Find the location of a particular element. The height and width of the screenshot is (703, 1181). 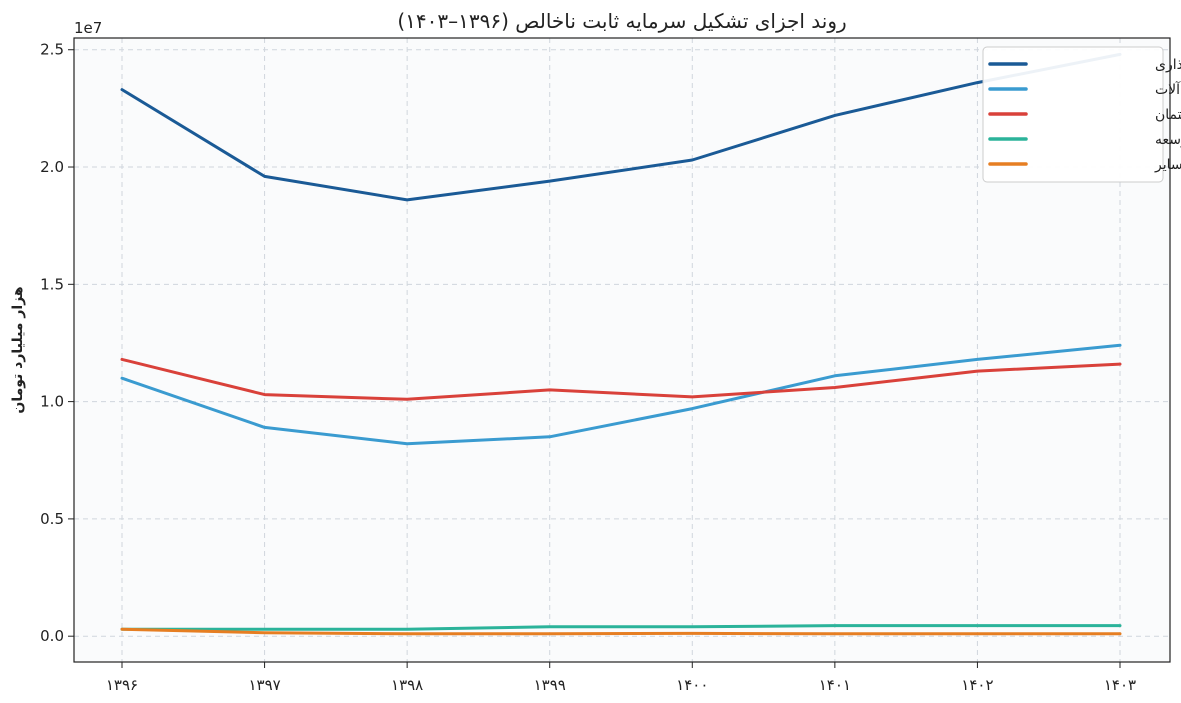

x-tick-label: ۱۴۰۰ is located at coordinates (692, 685).